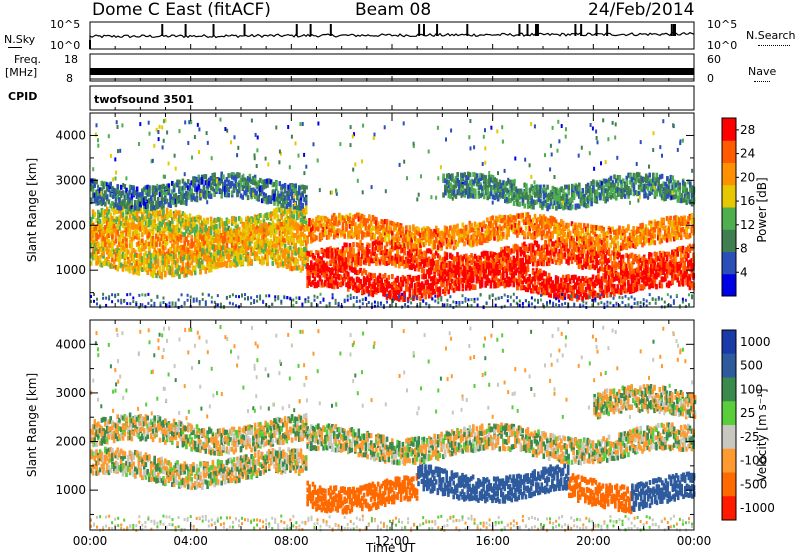  What do you see at coordinates (392, 71) in the screenshot?
I see `nave-band` at bounding box center [392, 71].